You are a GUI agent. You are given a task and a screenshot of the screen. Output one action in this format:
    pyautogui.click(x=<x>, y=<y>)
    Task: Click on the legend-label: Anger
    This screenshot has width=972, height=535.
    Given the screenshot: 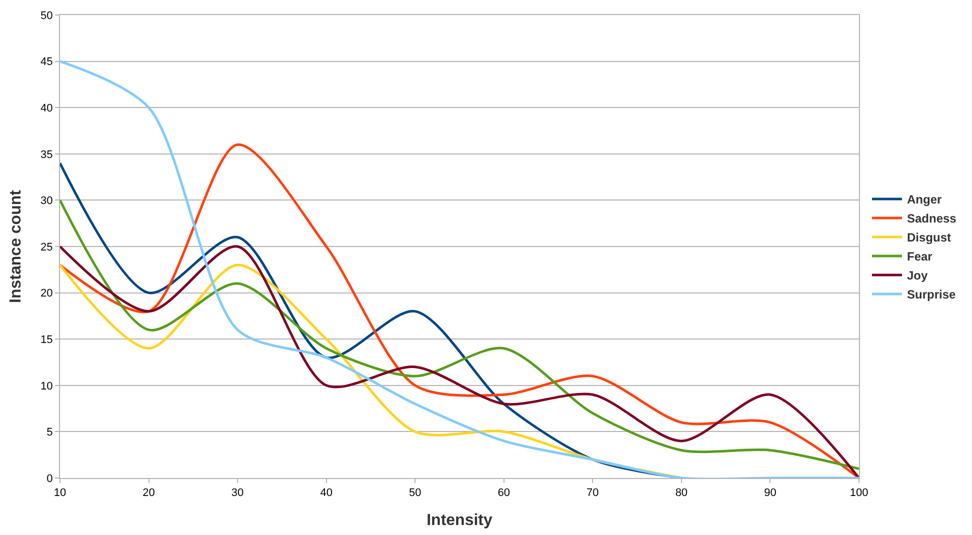 What is the action you would take?
    pyautogui.click(x=924, y=199)
    